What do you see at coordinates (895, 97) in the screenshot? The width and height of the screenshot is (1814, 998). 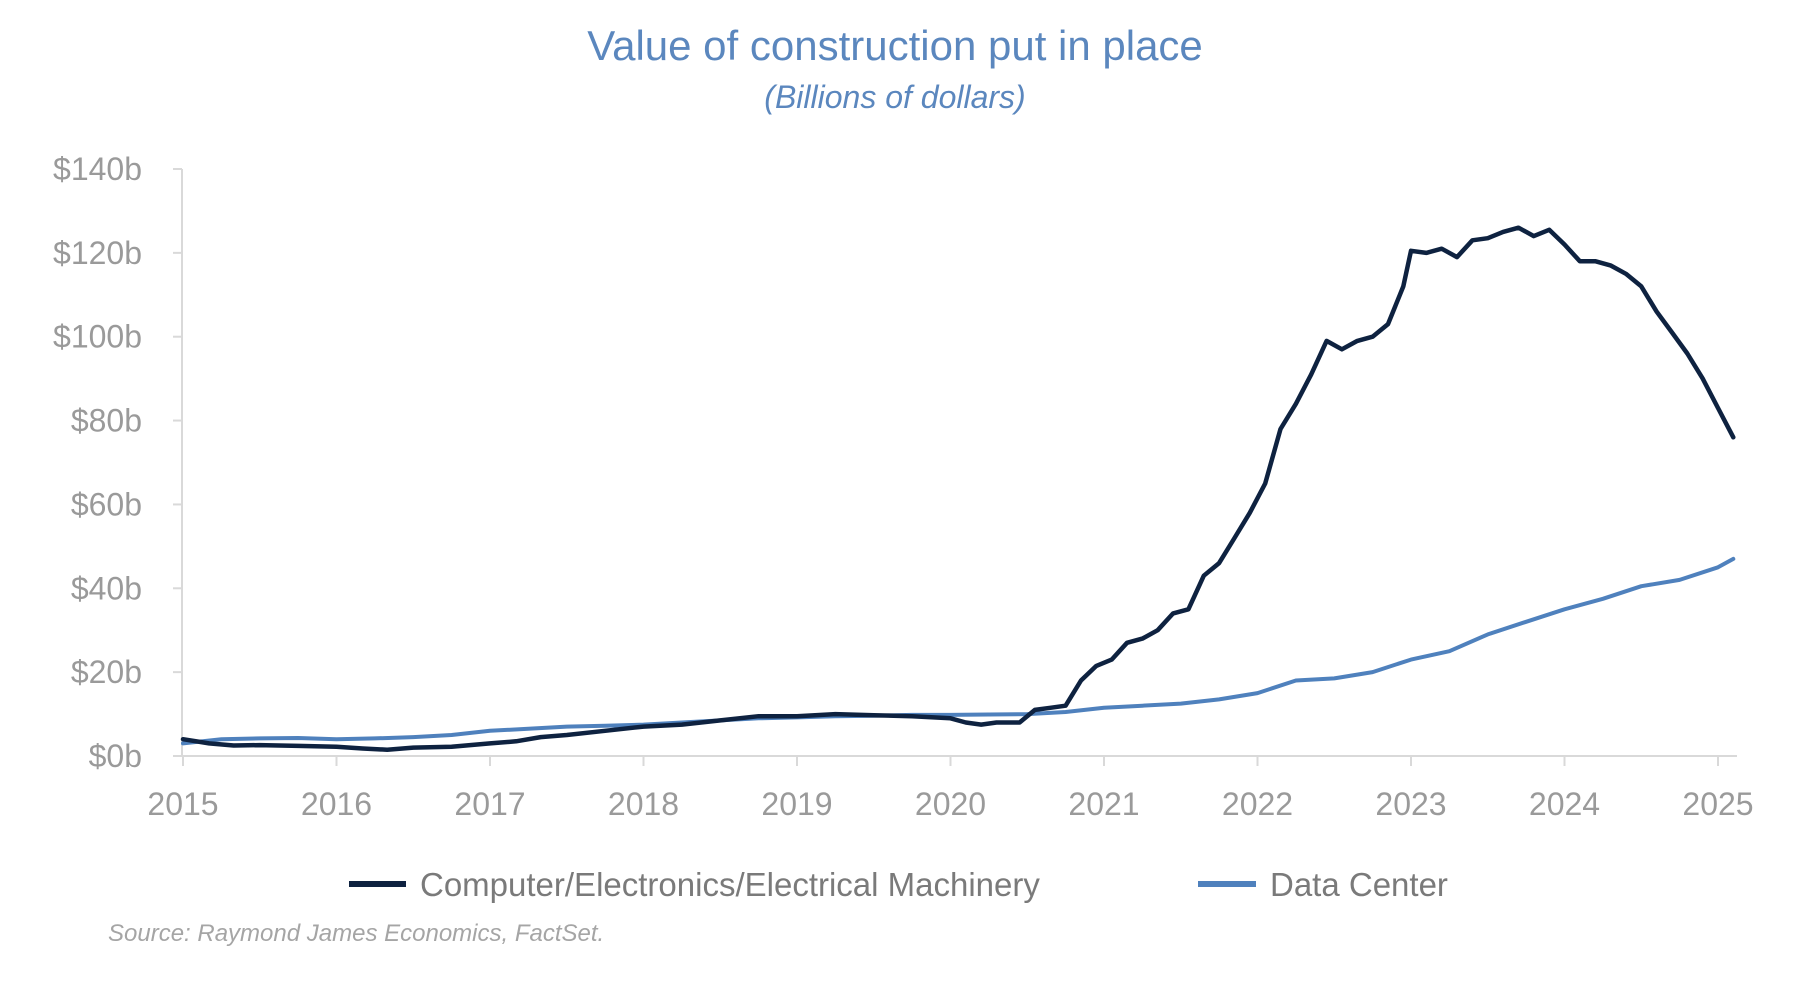 I see `chart-subtitle: (Billions of dollars)` at bounding box center [895, 97].